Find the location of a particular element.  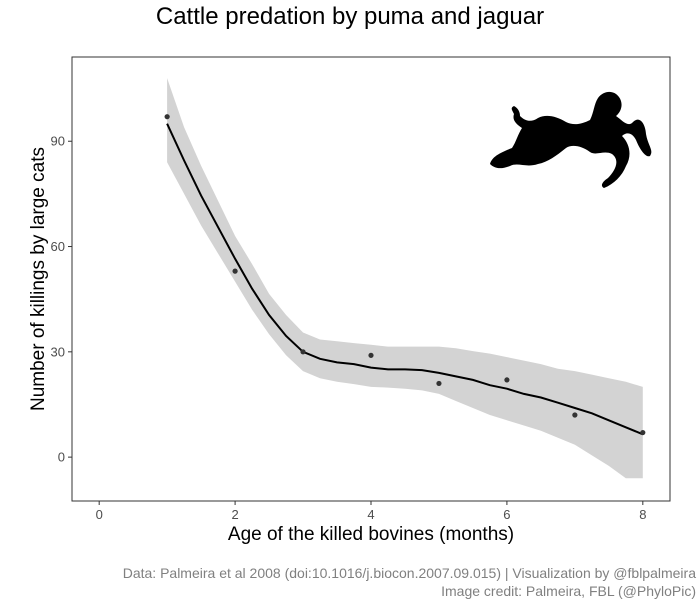

x-tick-label: 4 is located at coordinates (370, 514).